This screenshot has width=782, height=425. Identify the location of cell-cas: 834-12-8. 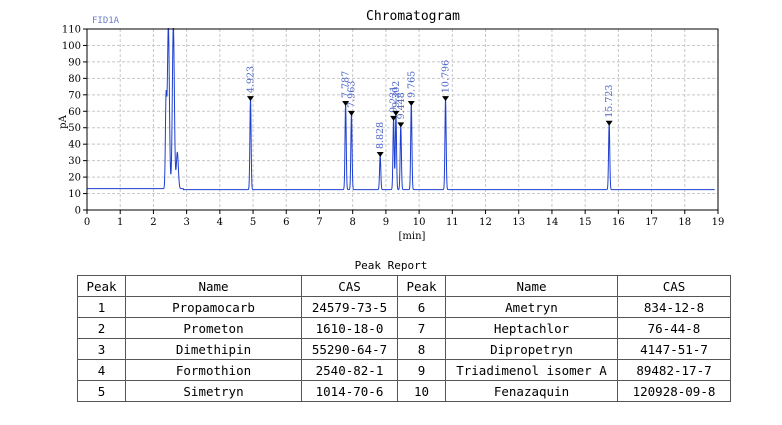
(674, 307).